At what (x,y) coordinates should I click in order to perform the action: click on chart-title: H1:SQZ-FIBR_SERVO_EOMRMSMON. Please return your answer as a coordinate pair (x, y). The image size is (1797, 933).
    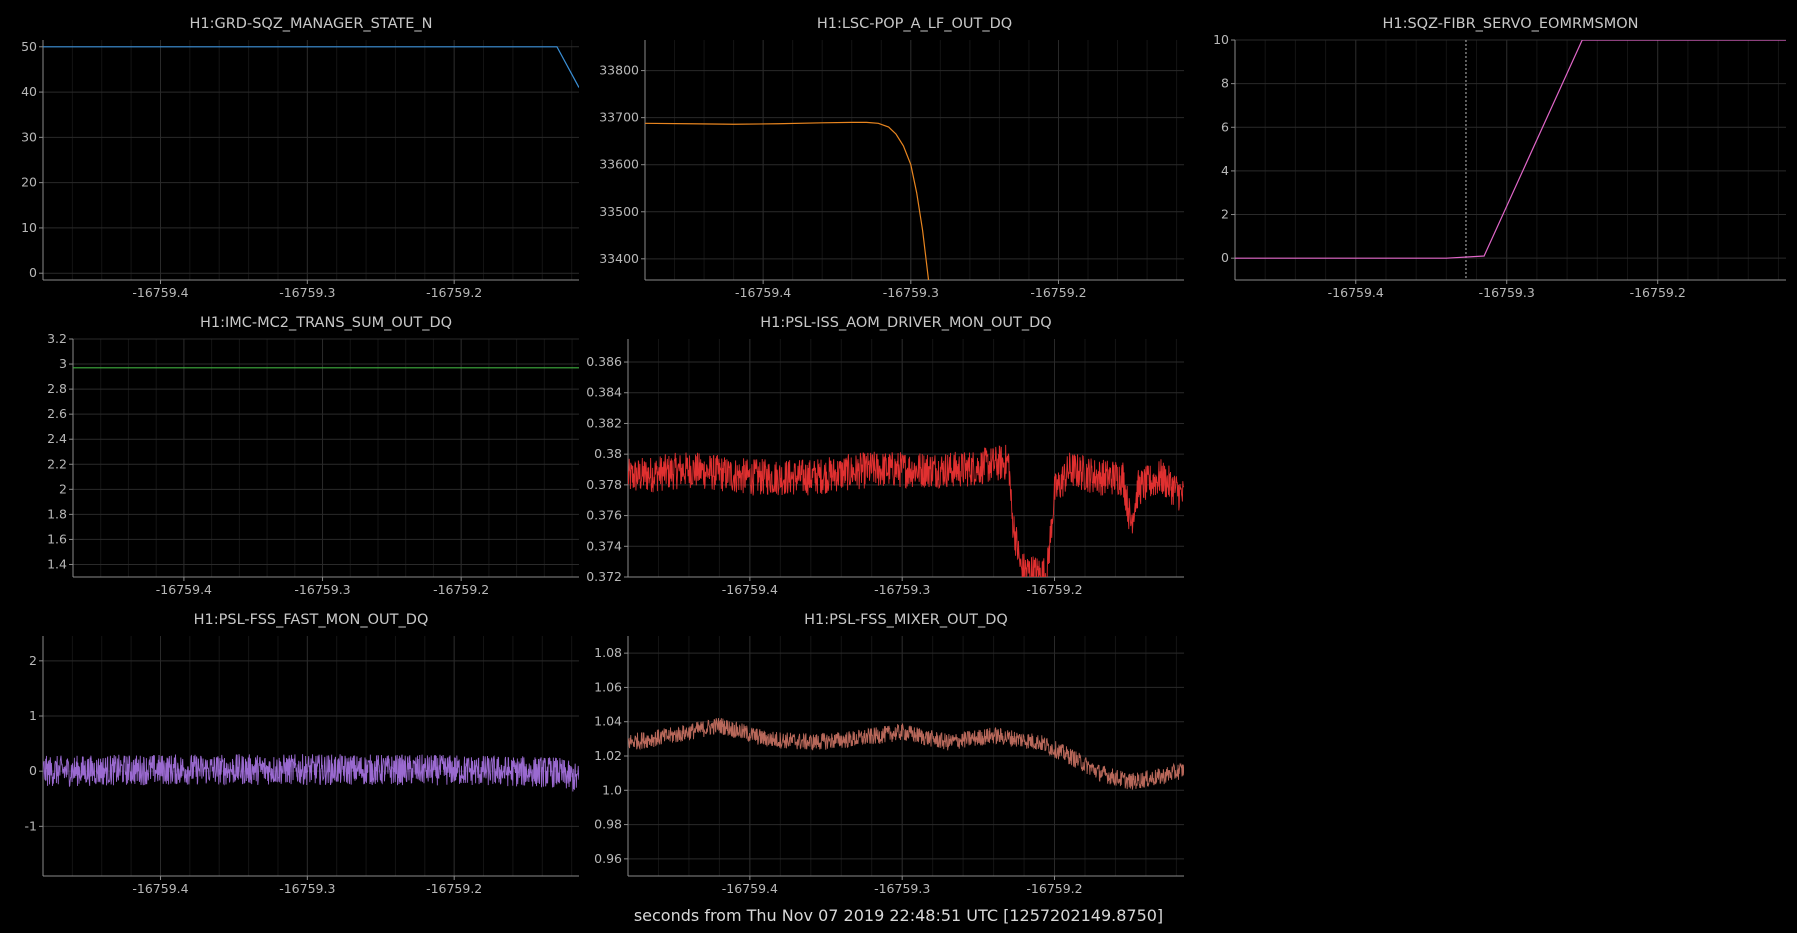
    Looking at the image, I should click on (1510, 24).